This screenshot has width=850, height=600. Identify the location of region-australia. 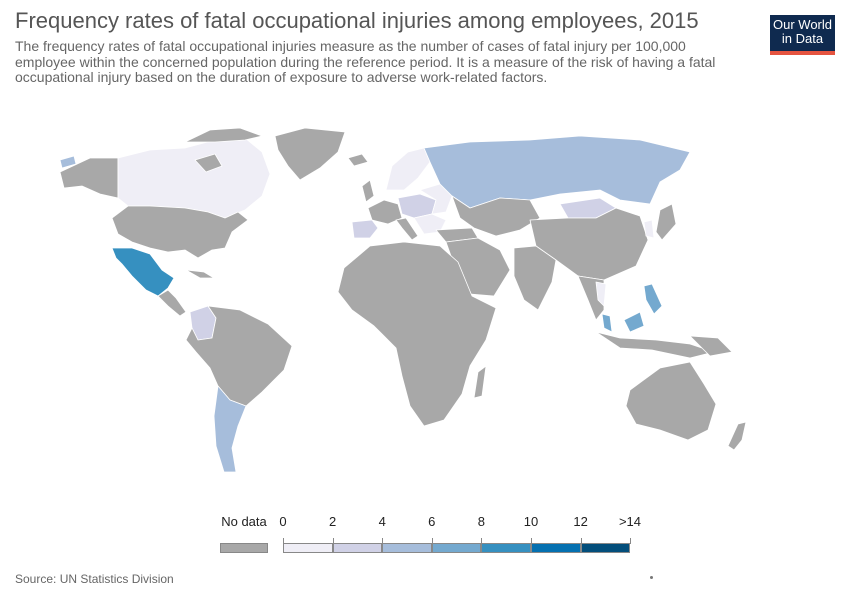
(671, 401).